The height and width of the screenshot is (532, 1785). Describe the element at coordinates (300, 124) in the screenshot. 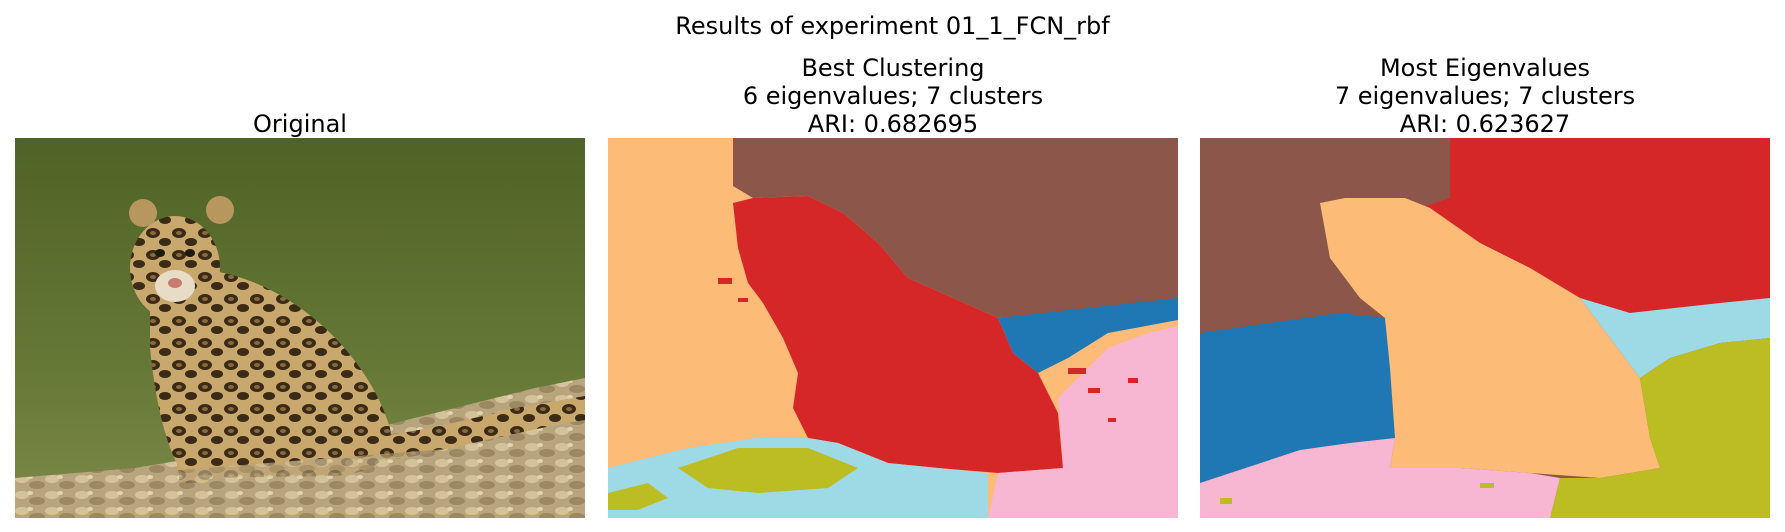

I see `panel-title-line: Original` at that location.